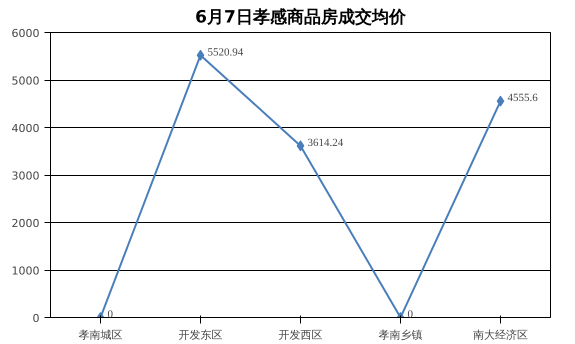 Image resolution: width=575 pixels, height=344 pixels. I want to click on x-tick-label: 南大经济区, so click(500, 335).